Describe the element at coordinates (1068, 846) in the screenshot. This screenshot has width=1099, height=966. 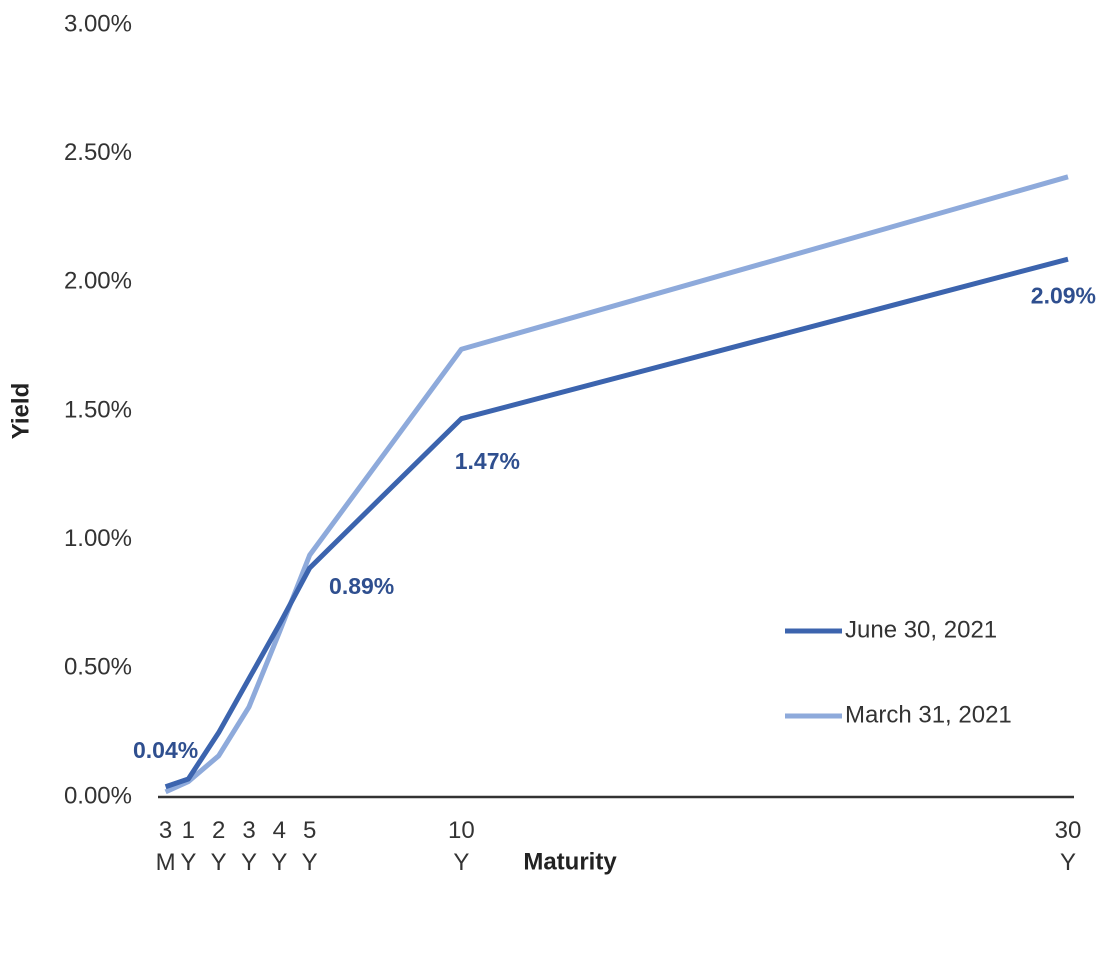
I see `x-tick-label: 30 Y` at that location.